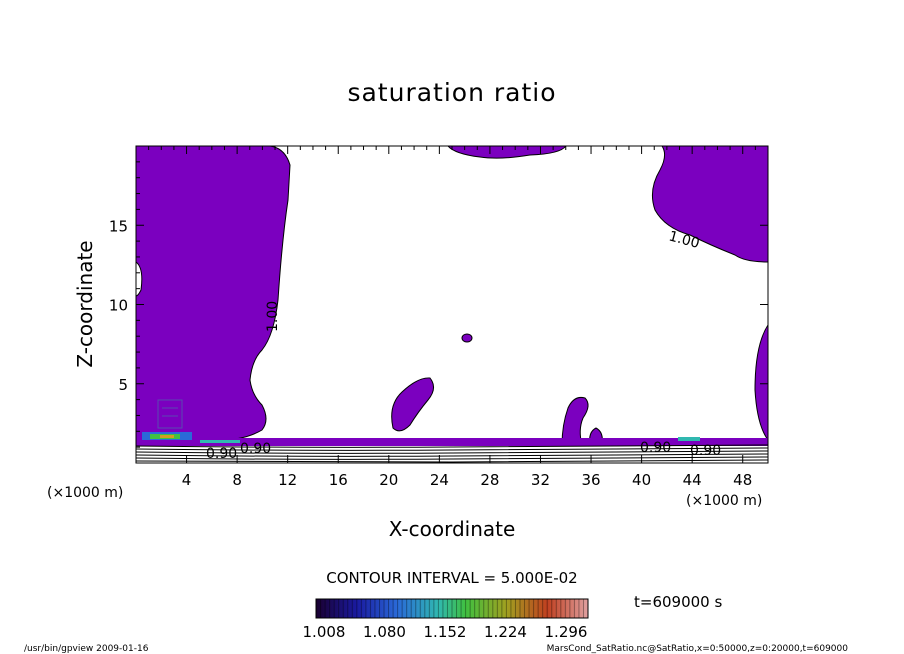 The width and height of the screenshot is (904, 654). Describe the element at coordinates (451, 92) in the screenshot. I see `chart-title: saturation ratio` at that location.